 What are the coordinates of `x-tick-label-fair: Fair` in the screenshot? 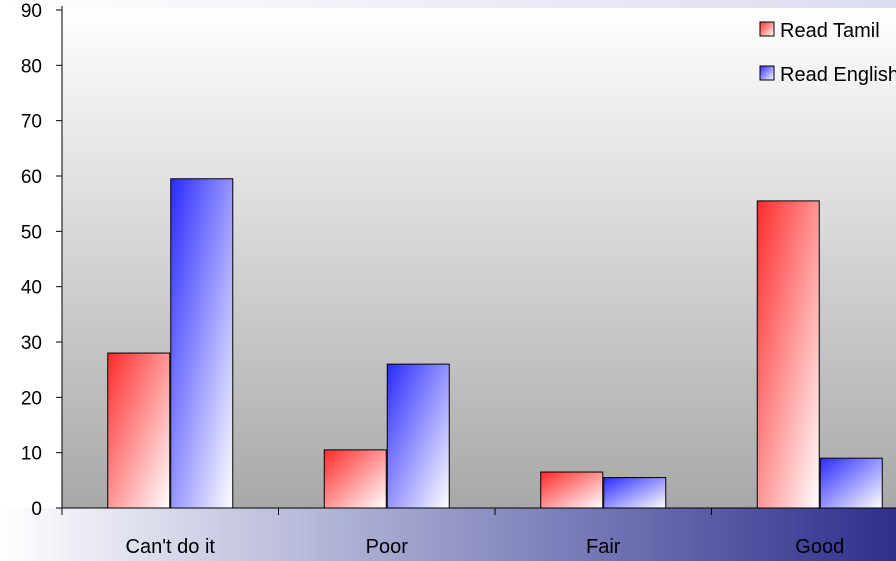 It's located at (603, 547).